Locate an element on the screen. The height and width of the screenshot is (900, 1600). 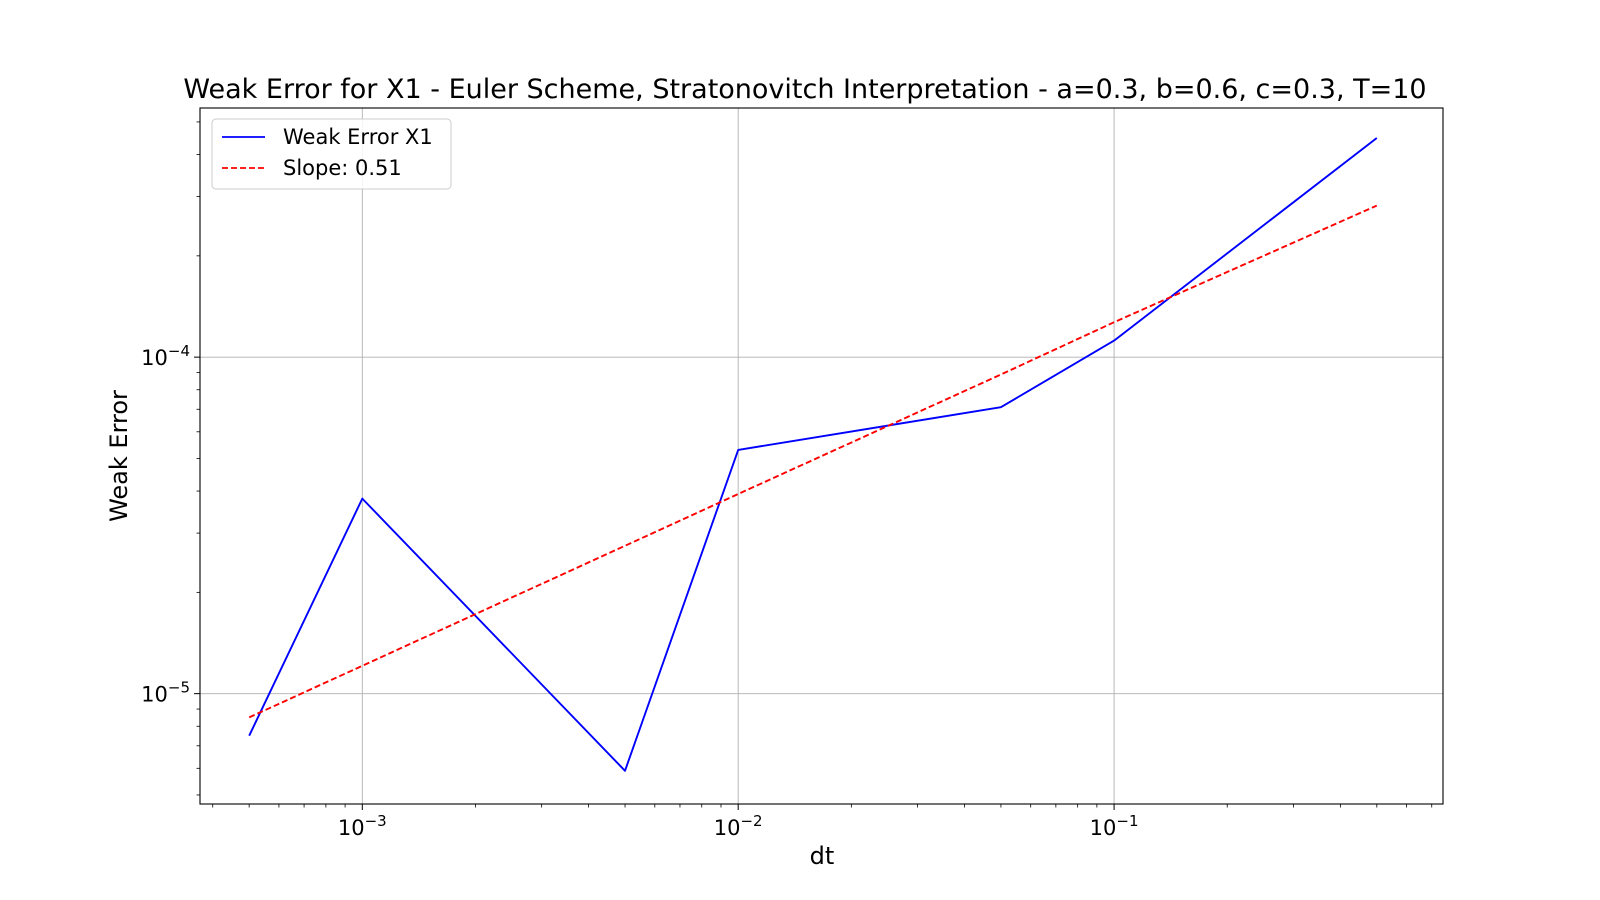
legend-box is located at coordinates (331, 154).